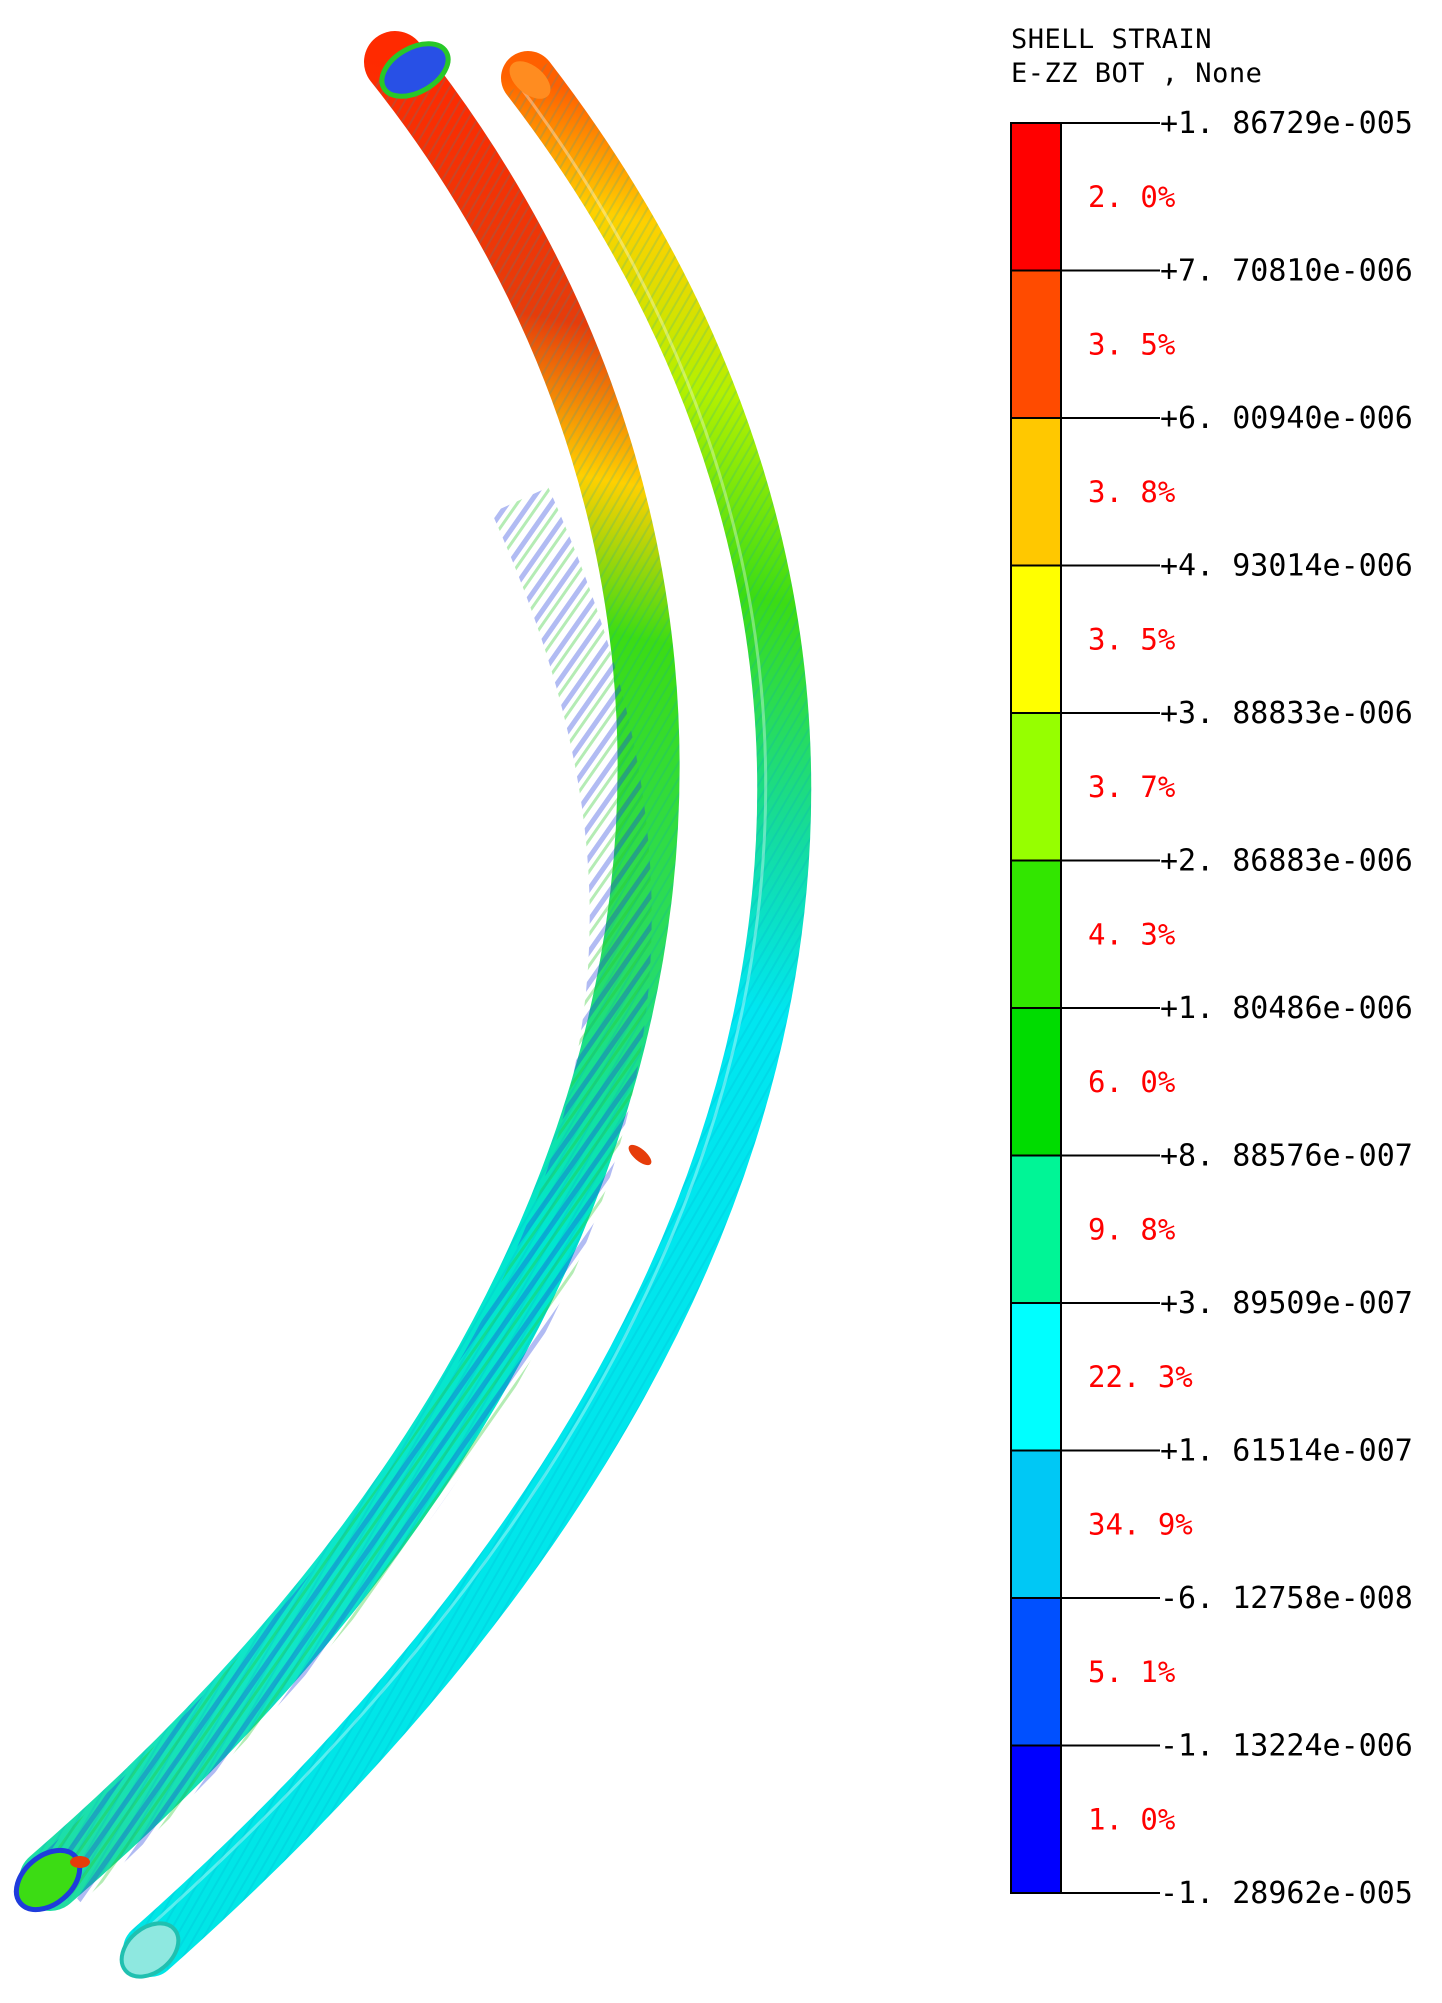 The height and width of the screenshot is (2003, 1442). Describe the element at coordinates (1131, 1082) in the screenshot. I see `legend-band-percent-6: 6. 0%` at that location.